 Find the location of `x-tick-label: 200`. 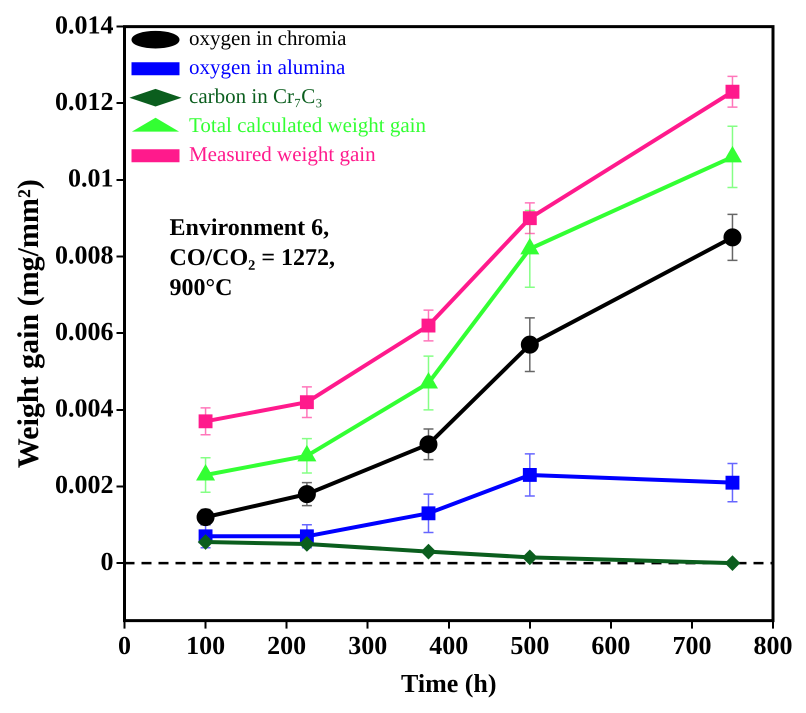

x-tick-label: 200 is located at coordinates (286, 645).